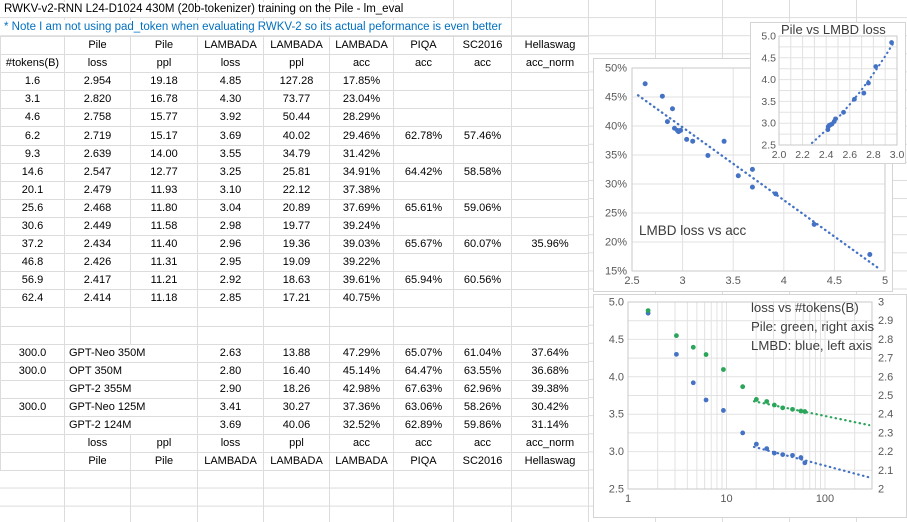 The height and width of the screenshot is (522, 907). Describe the element at coordinates (32, 245) in the screenshot. I see `cell: 37.2` at that location.